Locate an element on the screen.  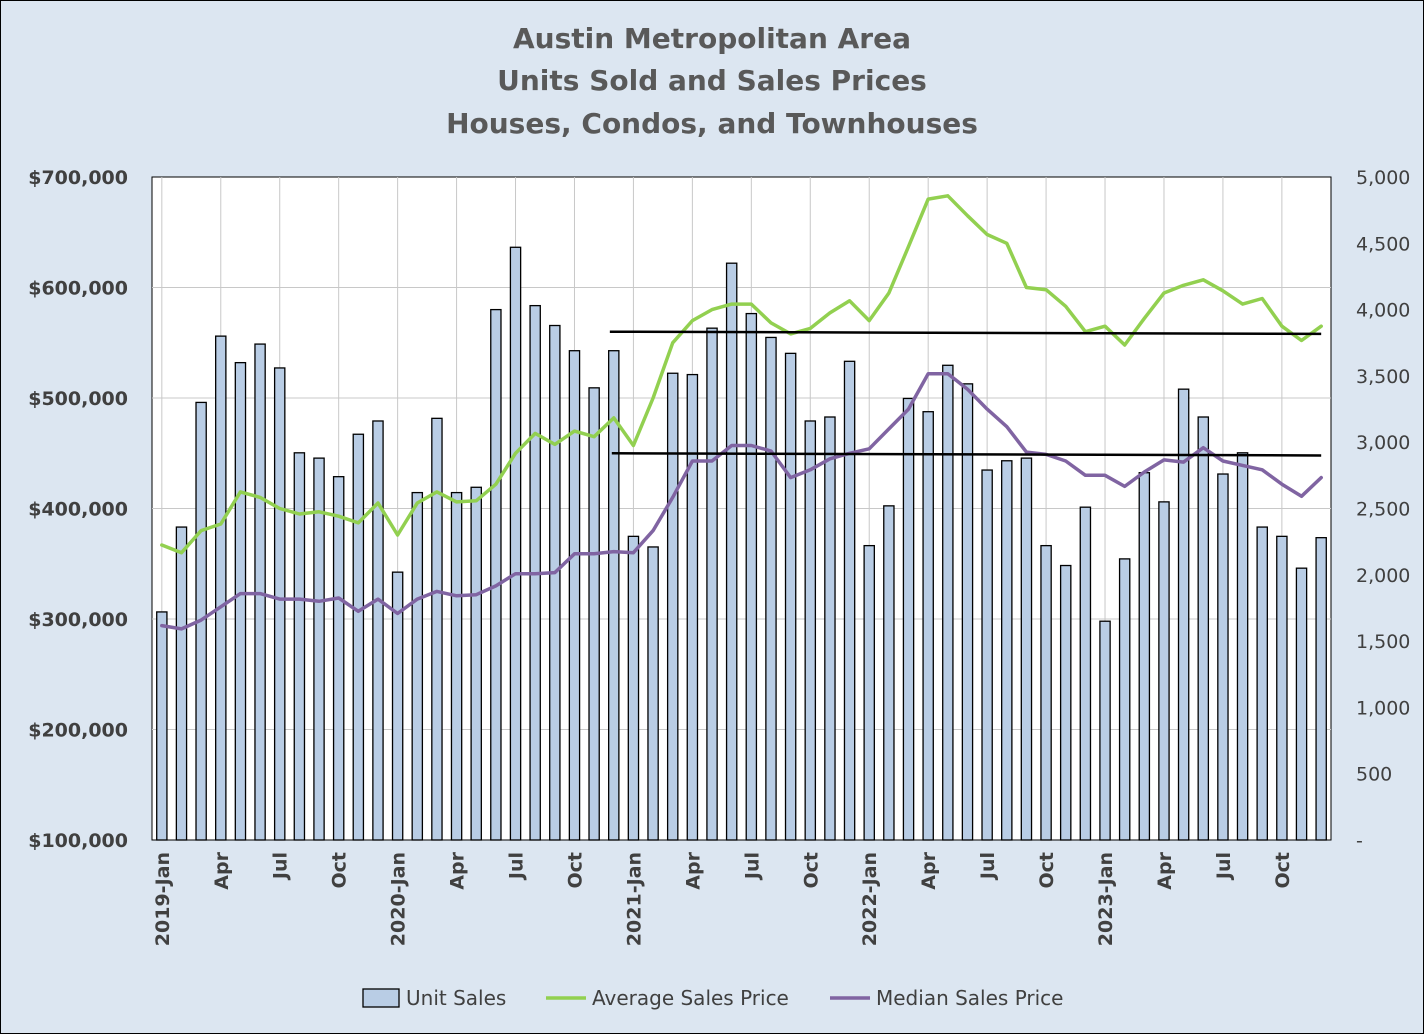
right-axis-tick-label: 500 is located at coordinates (1374, 775).